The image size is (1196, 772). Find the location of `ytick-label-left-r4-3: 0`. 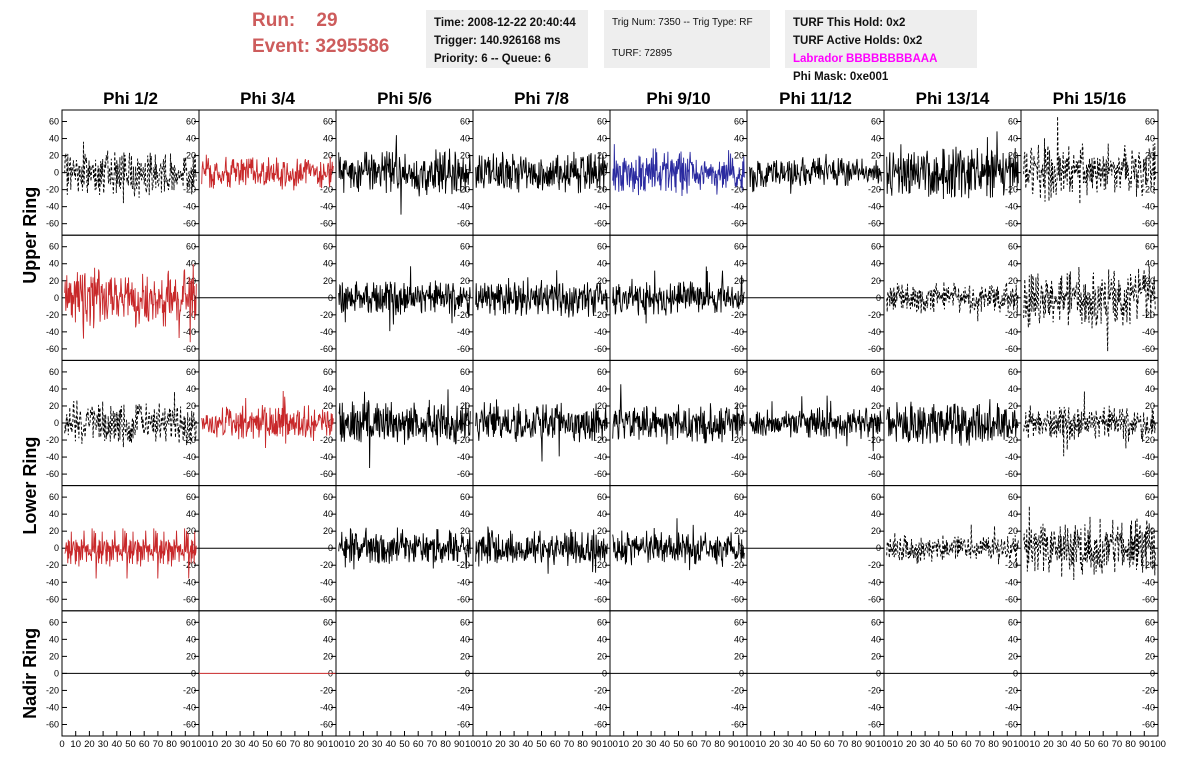

ytick-label-left-r4-3: 0 is located at coordinates (56, 673).